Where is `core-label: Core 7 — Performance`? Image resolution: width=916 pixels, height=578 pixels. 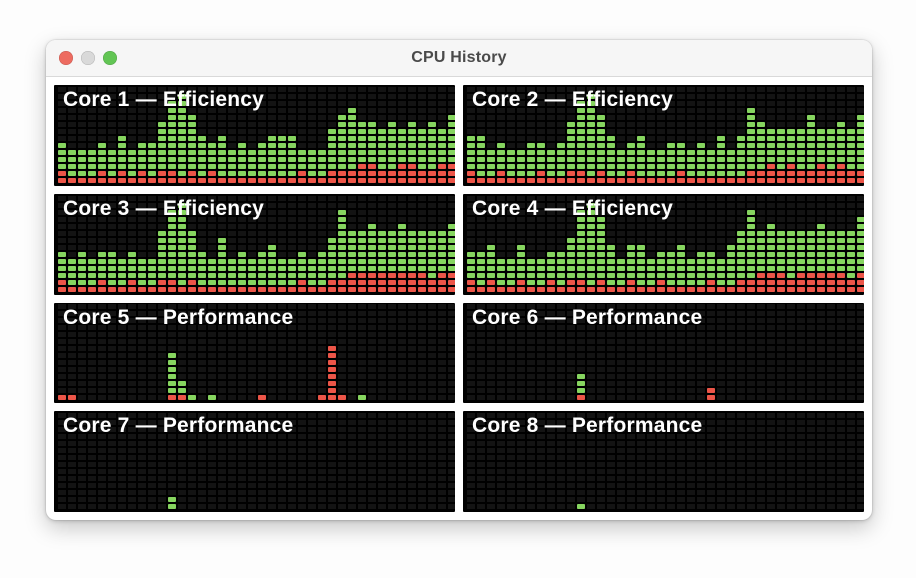
core-label: Core 7 — Performance is located at coordinates (178, 426).